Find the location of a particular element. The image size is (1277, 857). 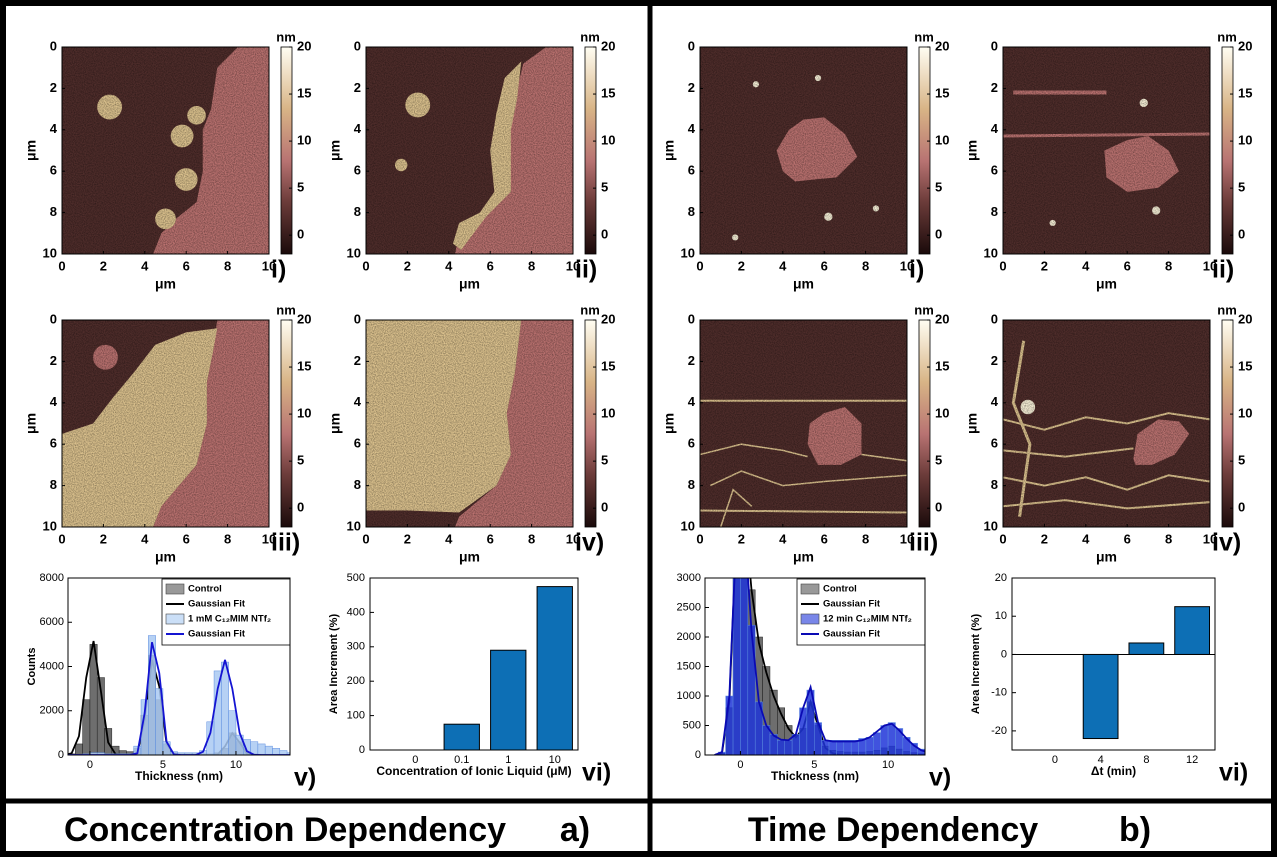

y-tick-label: 10 is located at coordinates (1001, 616).